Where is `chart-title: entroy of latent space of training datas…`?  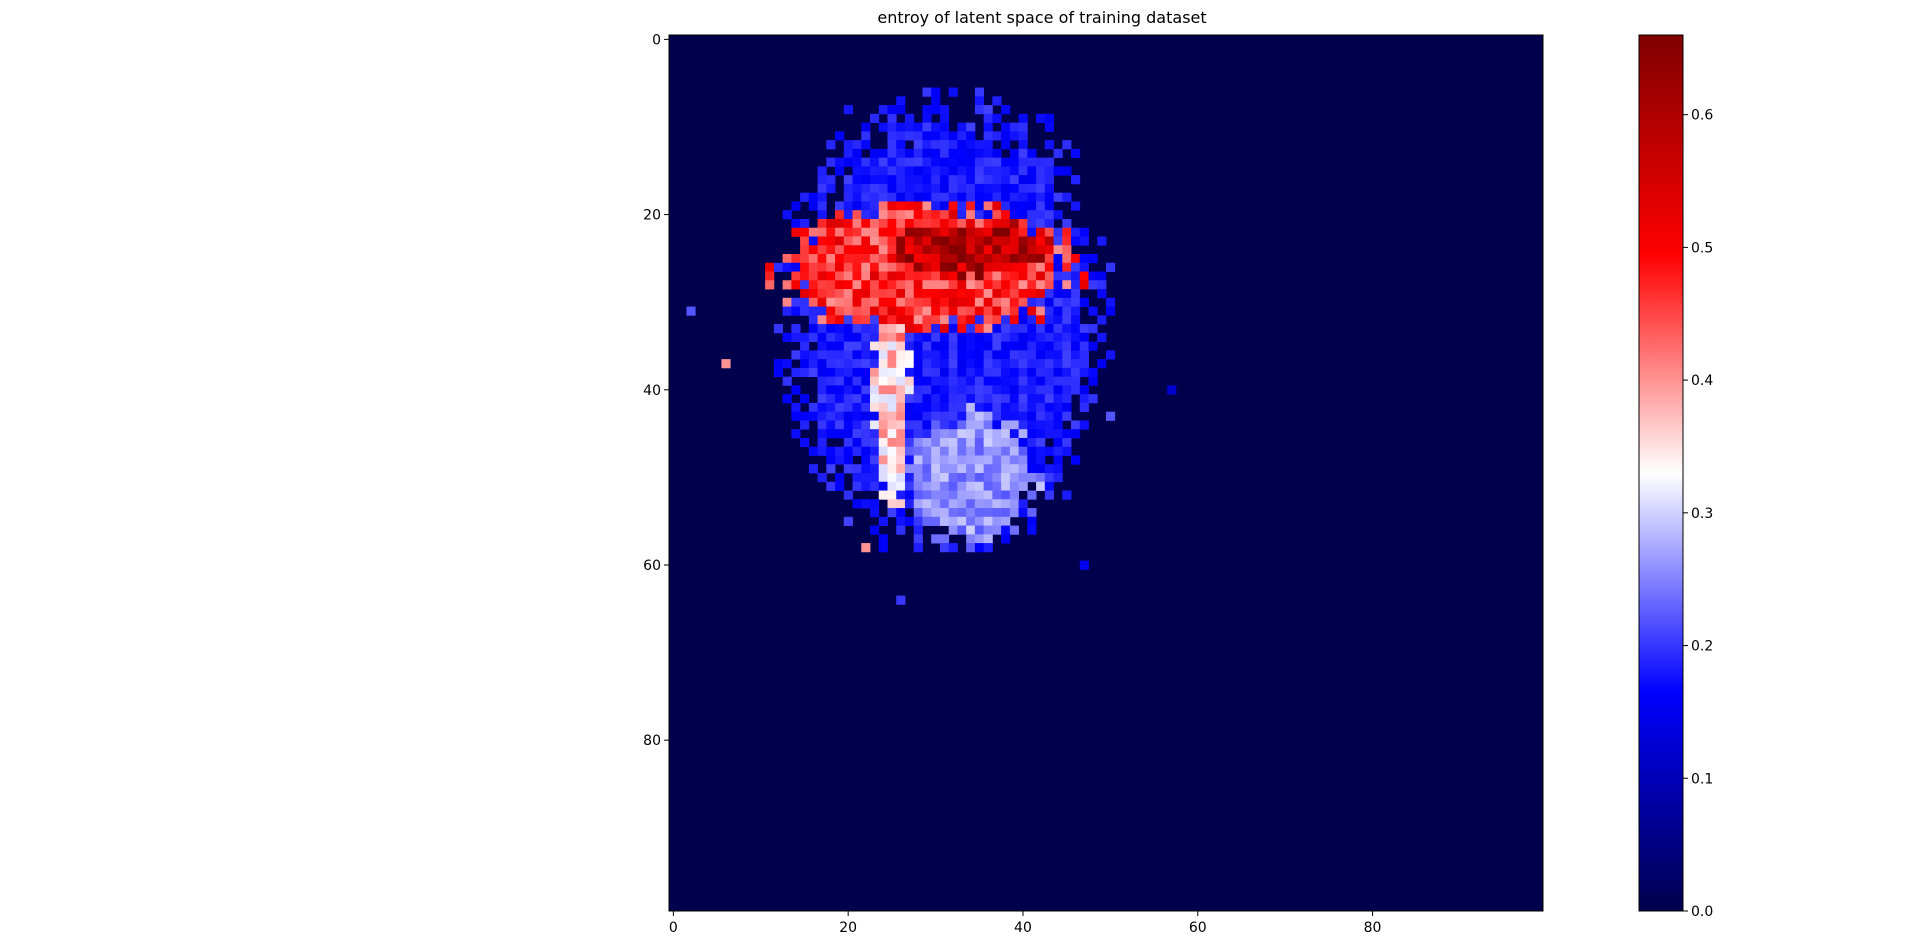 chart-title: entroy of latent space of training datas… is located at coordinates (1041, 17).